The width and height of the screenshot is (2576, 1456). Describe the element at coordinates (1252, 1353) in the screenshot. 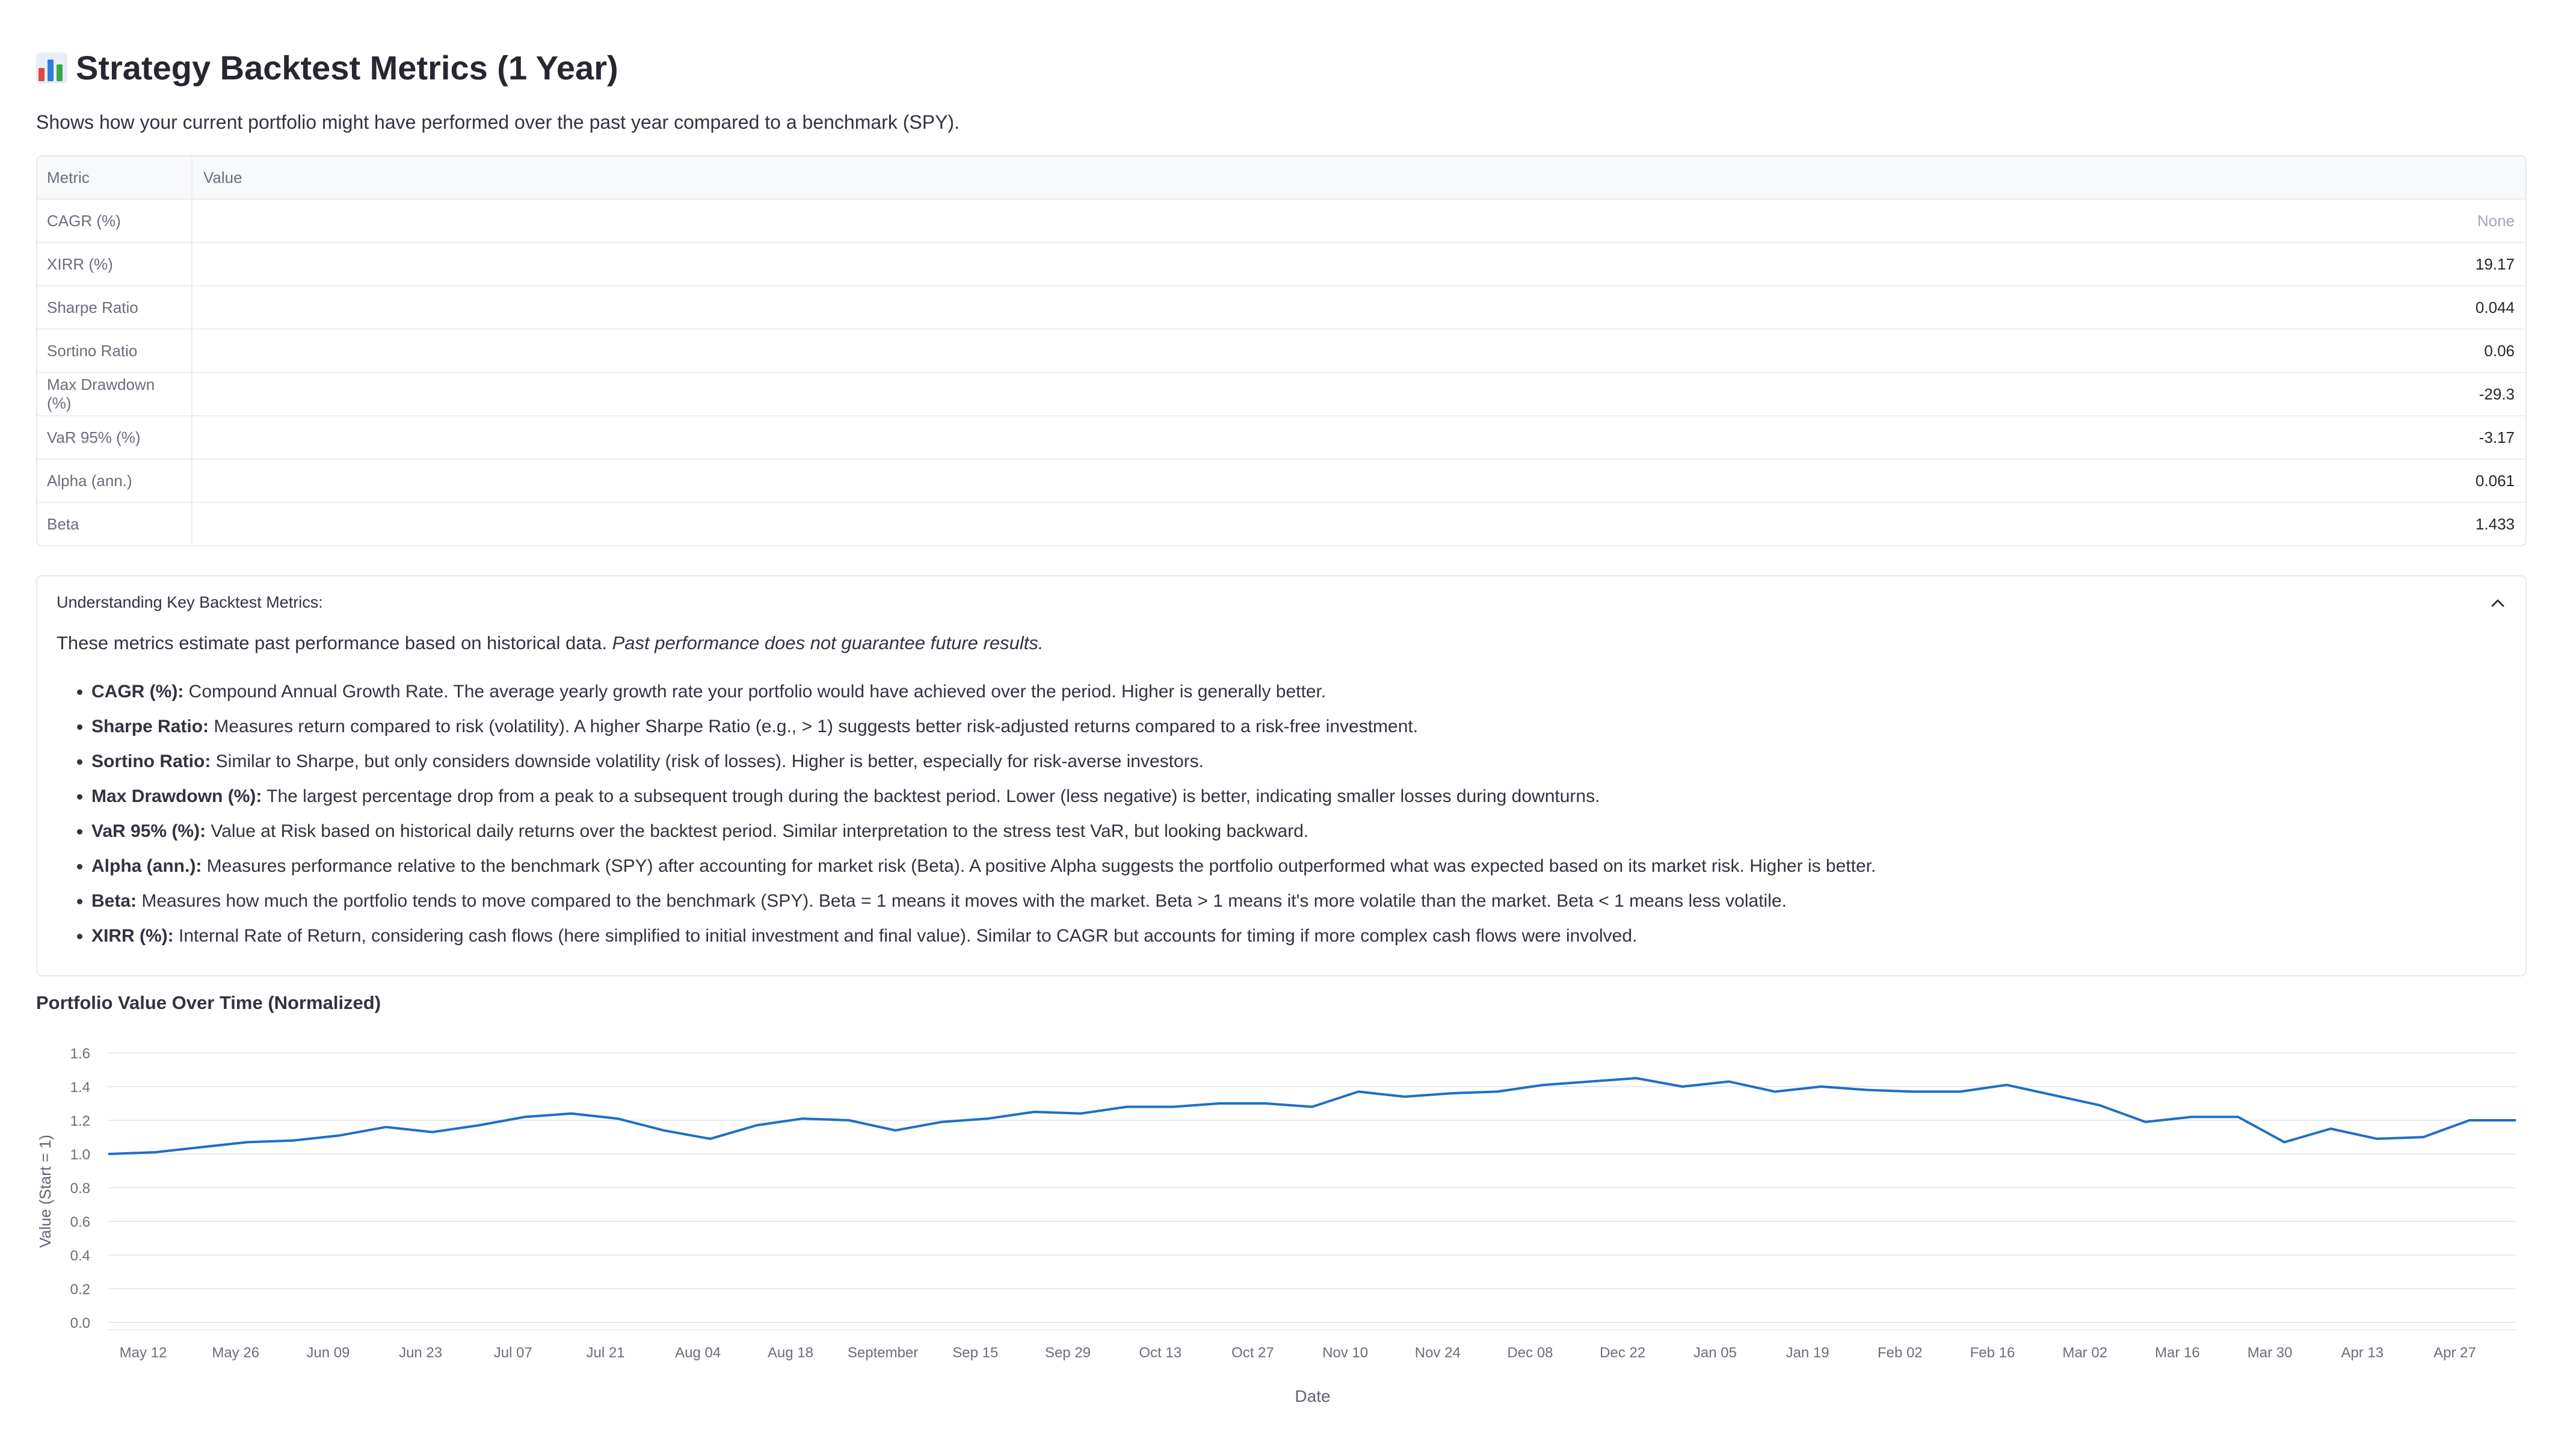

I see `x-tick-label: Oct 27` at that location.